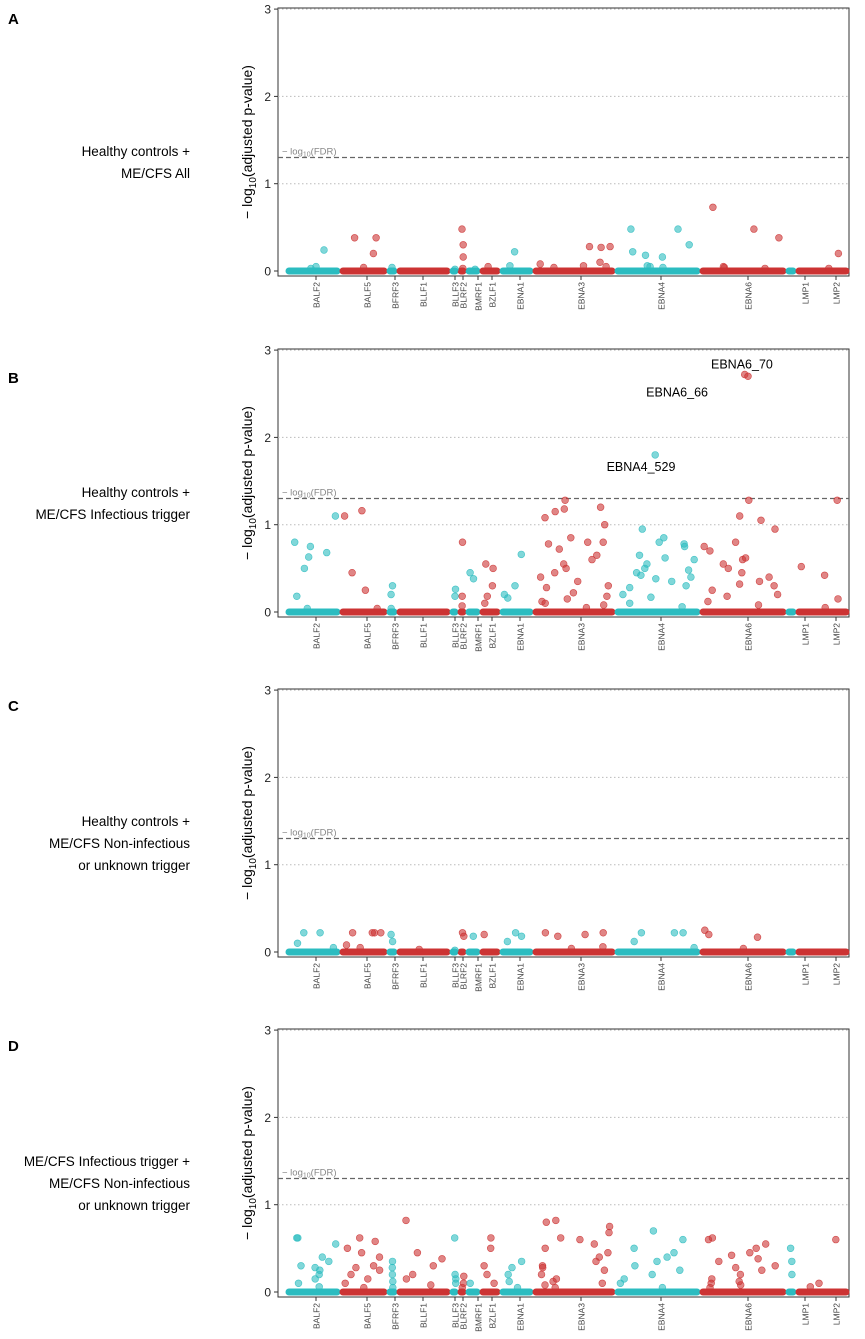 This screenshot has width=865, height=1339. Describe the element at coordinates (155, 173) in the screenshot. I see `condition-label-line: ME/CFS All` at that location.